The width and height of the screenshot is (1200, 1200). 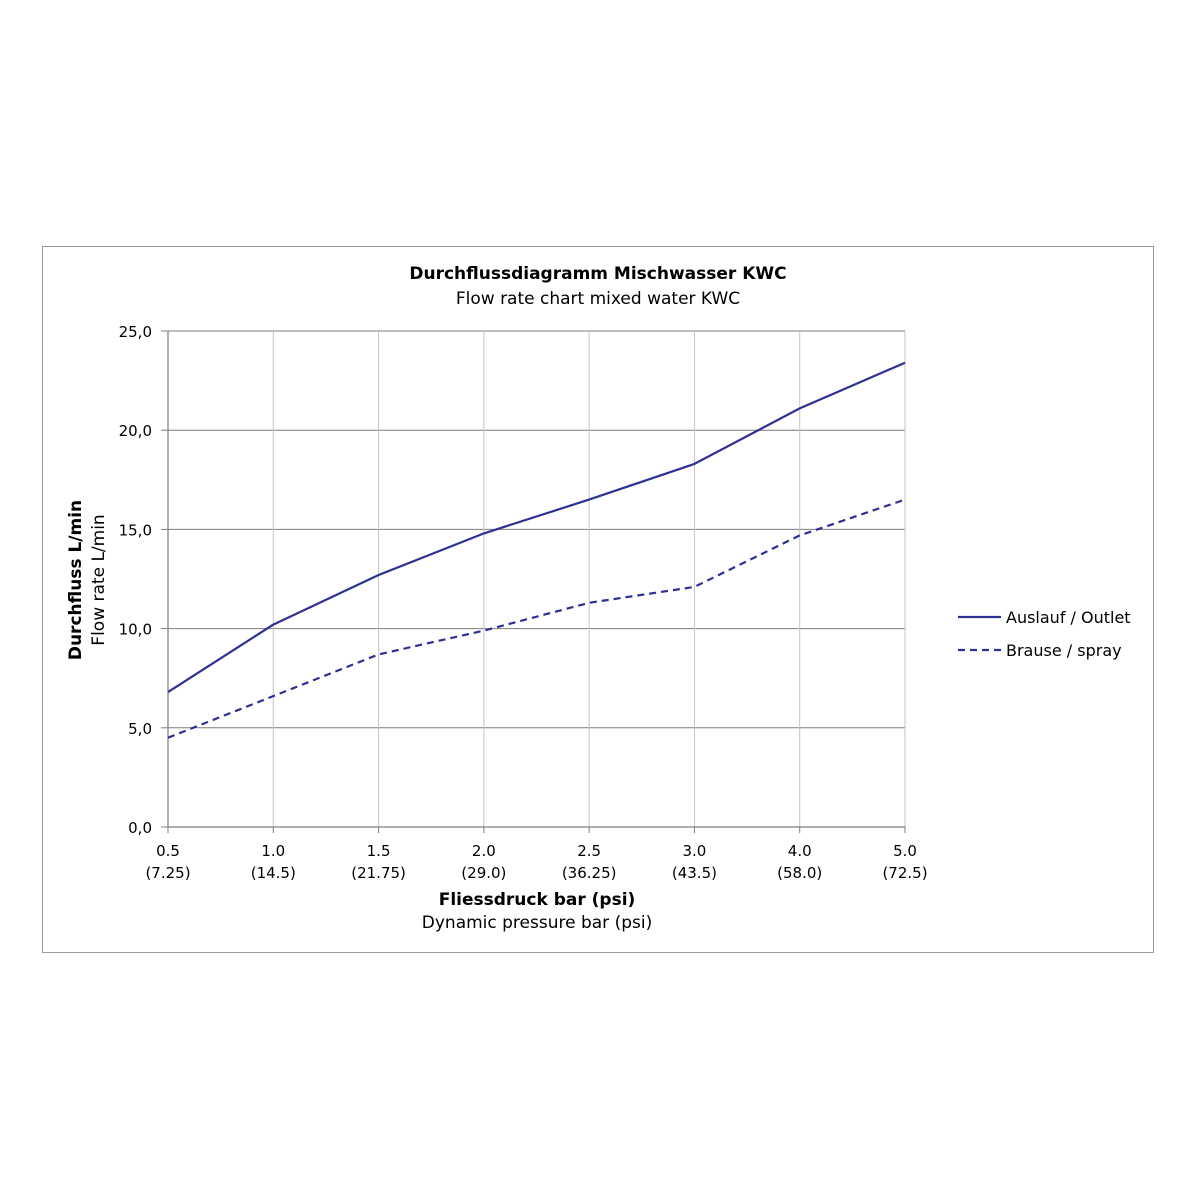 I want to click on y-tick-label: 15,0, so click(x=135, y=530).